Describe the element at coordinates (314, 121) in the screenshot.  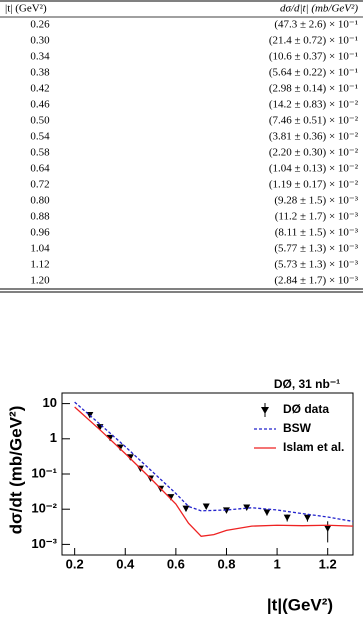
I see `table-cell: (7.46 ± 0.51) × 10⁻²` at that location.